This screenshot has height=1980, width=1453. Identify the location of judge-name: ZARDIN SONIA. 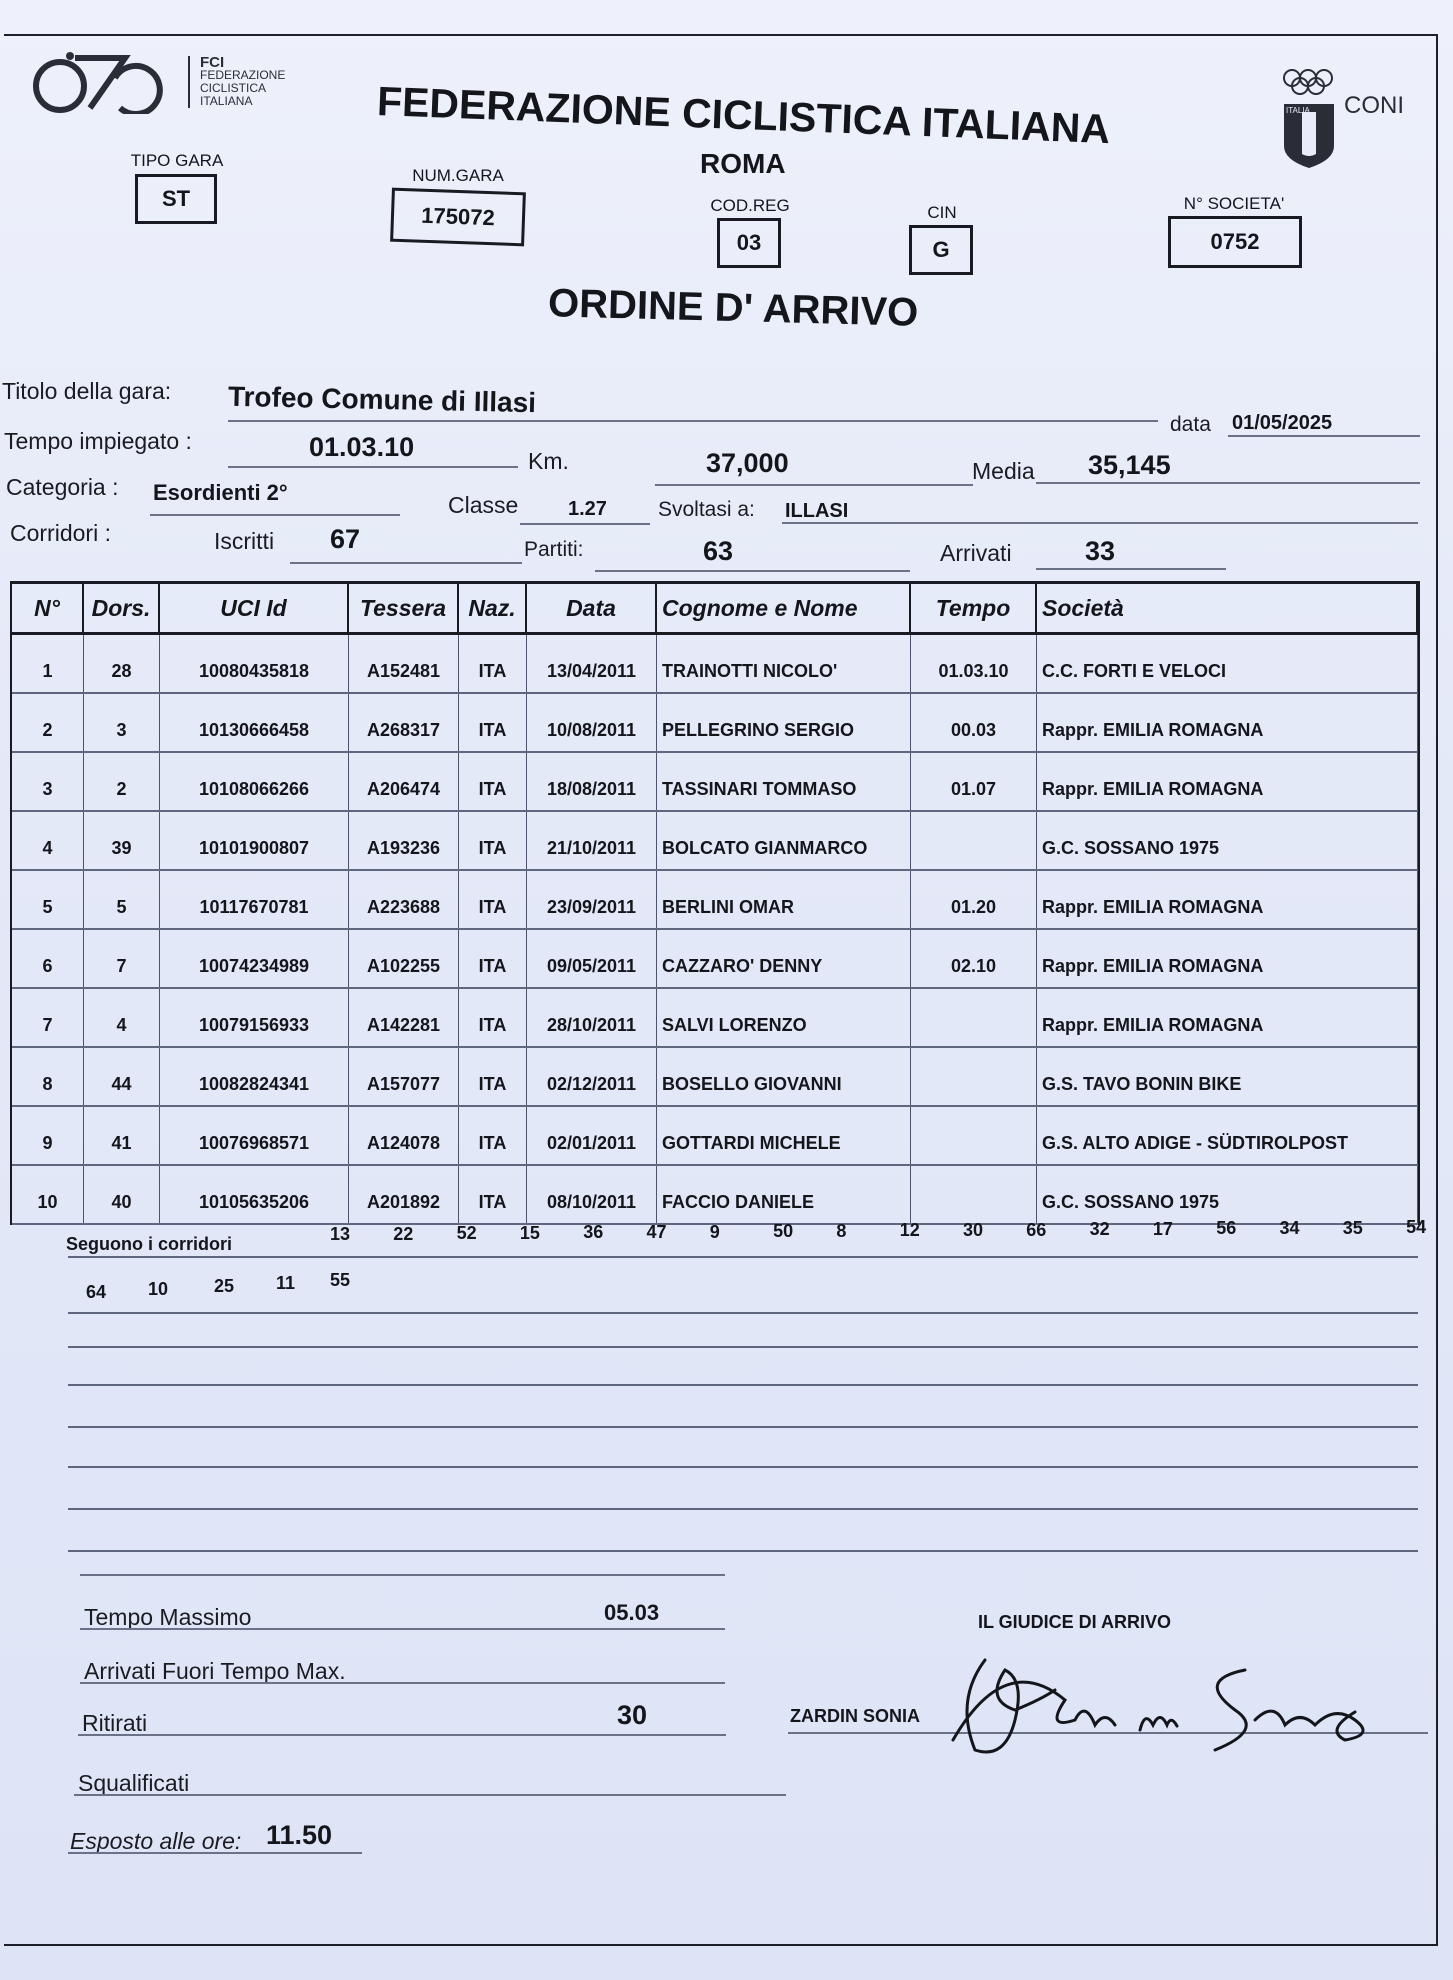
(855, 1716).